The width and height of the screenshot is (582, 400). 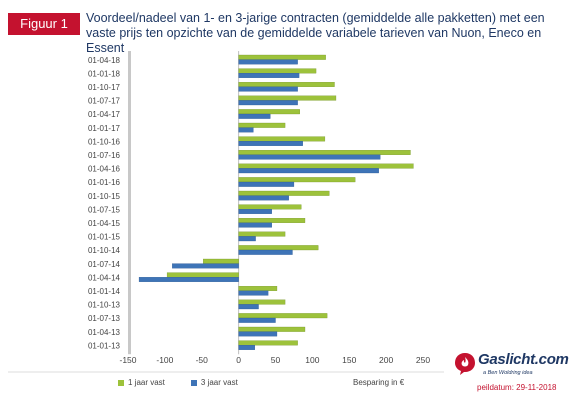 What do you see at coordinates (104, 237) in the screenshot?
I see `y-tick-label: 01-01-15` at bounding box center [104, 237].